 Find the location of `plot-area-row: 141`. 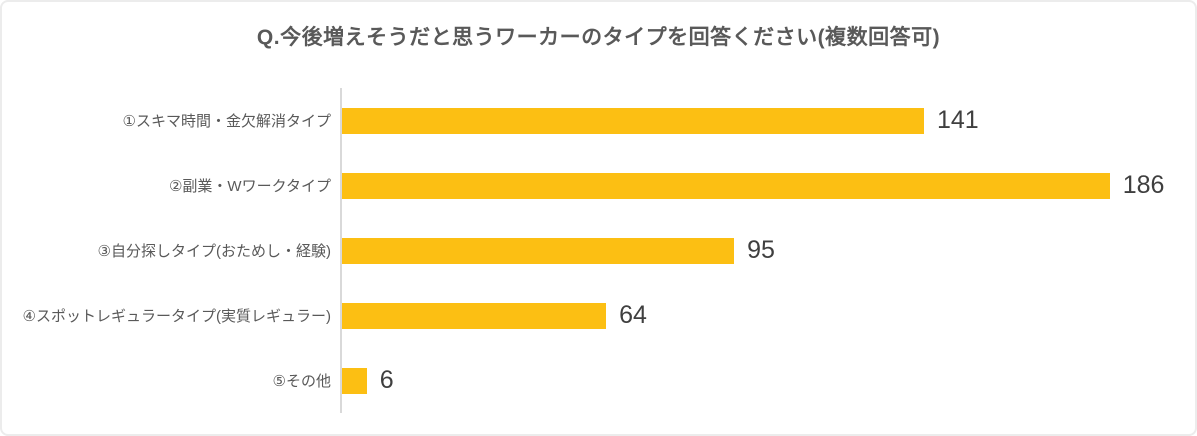

plot-area-row: 141 is located at coordinates (767, 120).